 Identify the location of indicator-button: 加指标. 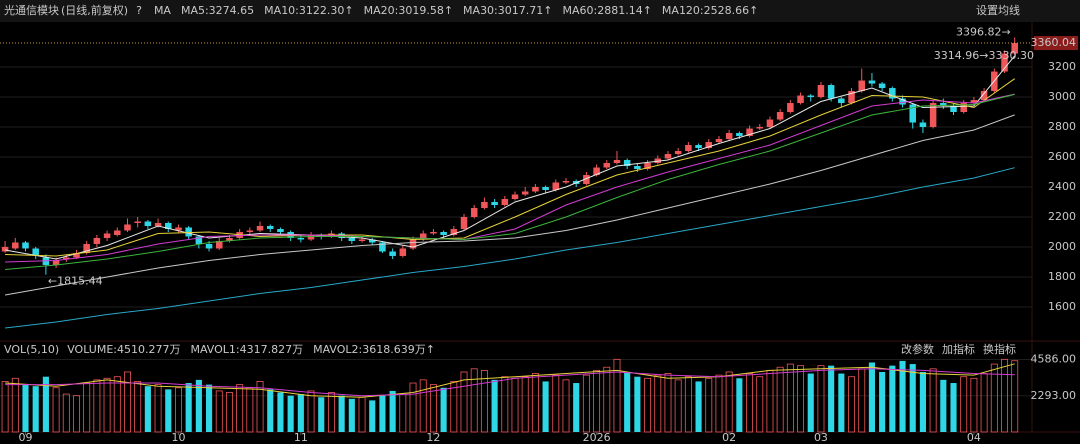
(958, 349).